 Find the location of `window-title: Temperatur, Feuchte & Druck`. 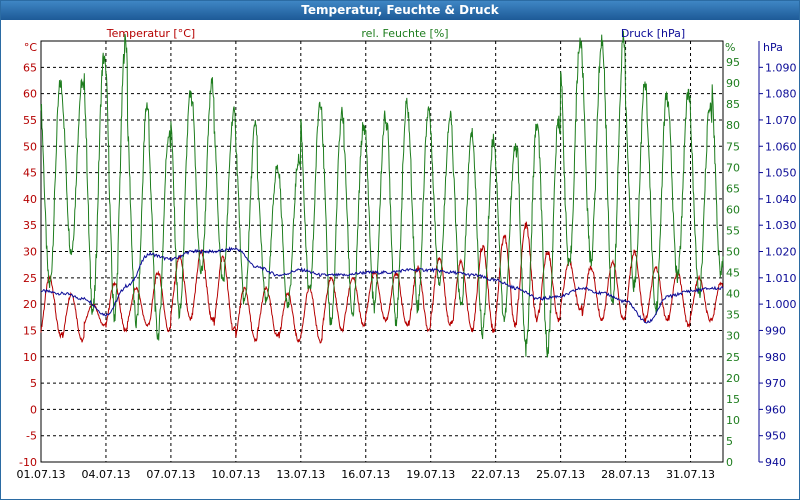

window-title: Temperatur, Feuchte & Druck is located at coordinates (400, 10).